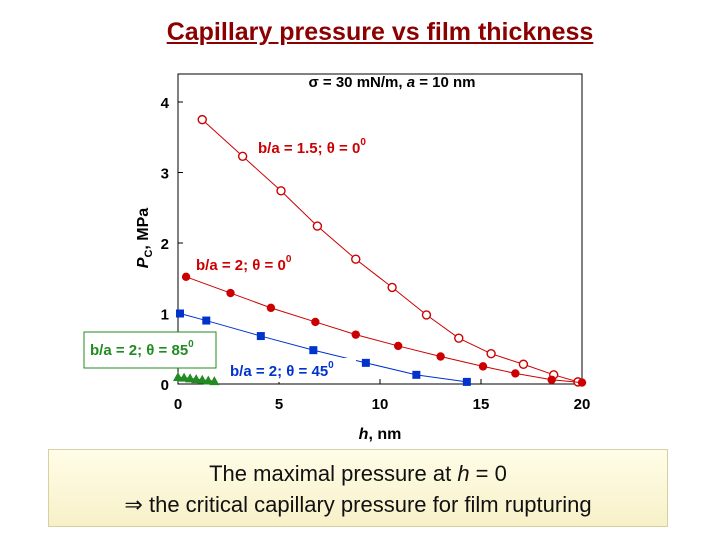  I want to click on svg-text: b/a = 2; θ = 850, so click(142, 349).